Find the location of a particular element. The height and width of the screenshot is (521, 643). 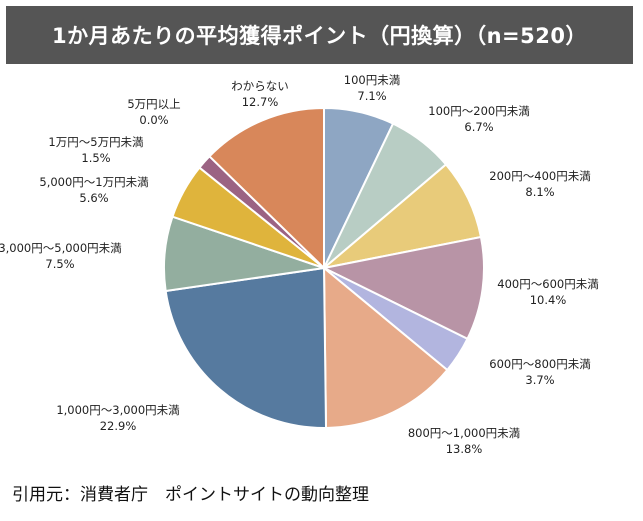

chart-title: 1か月あたりの平均獲得ポイント（円換算）（n=520） is located at coordinates (319, 36).